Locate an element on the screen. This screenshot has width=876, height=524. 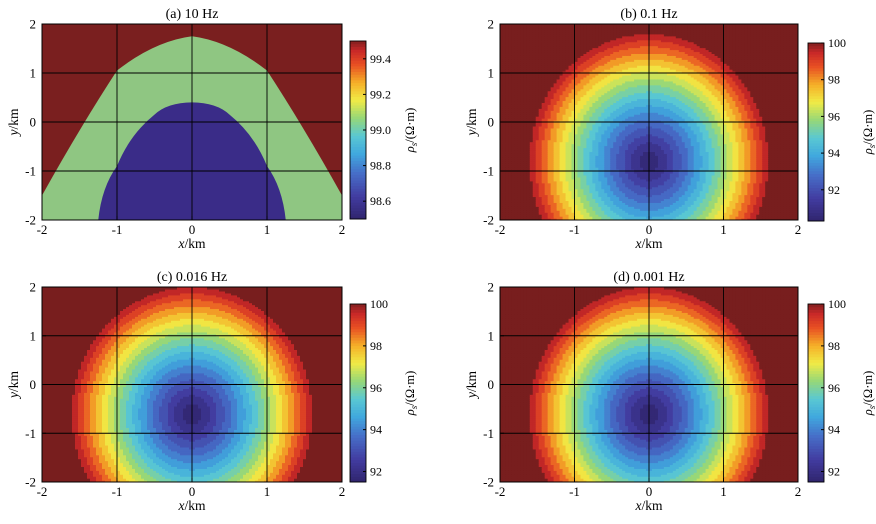
plot-area is located at coordinates (649, 122).